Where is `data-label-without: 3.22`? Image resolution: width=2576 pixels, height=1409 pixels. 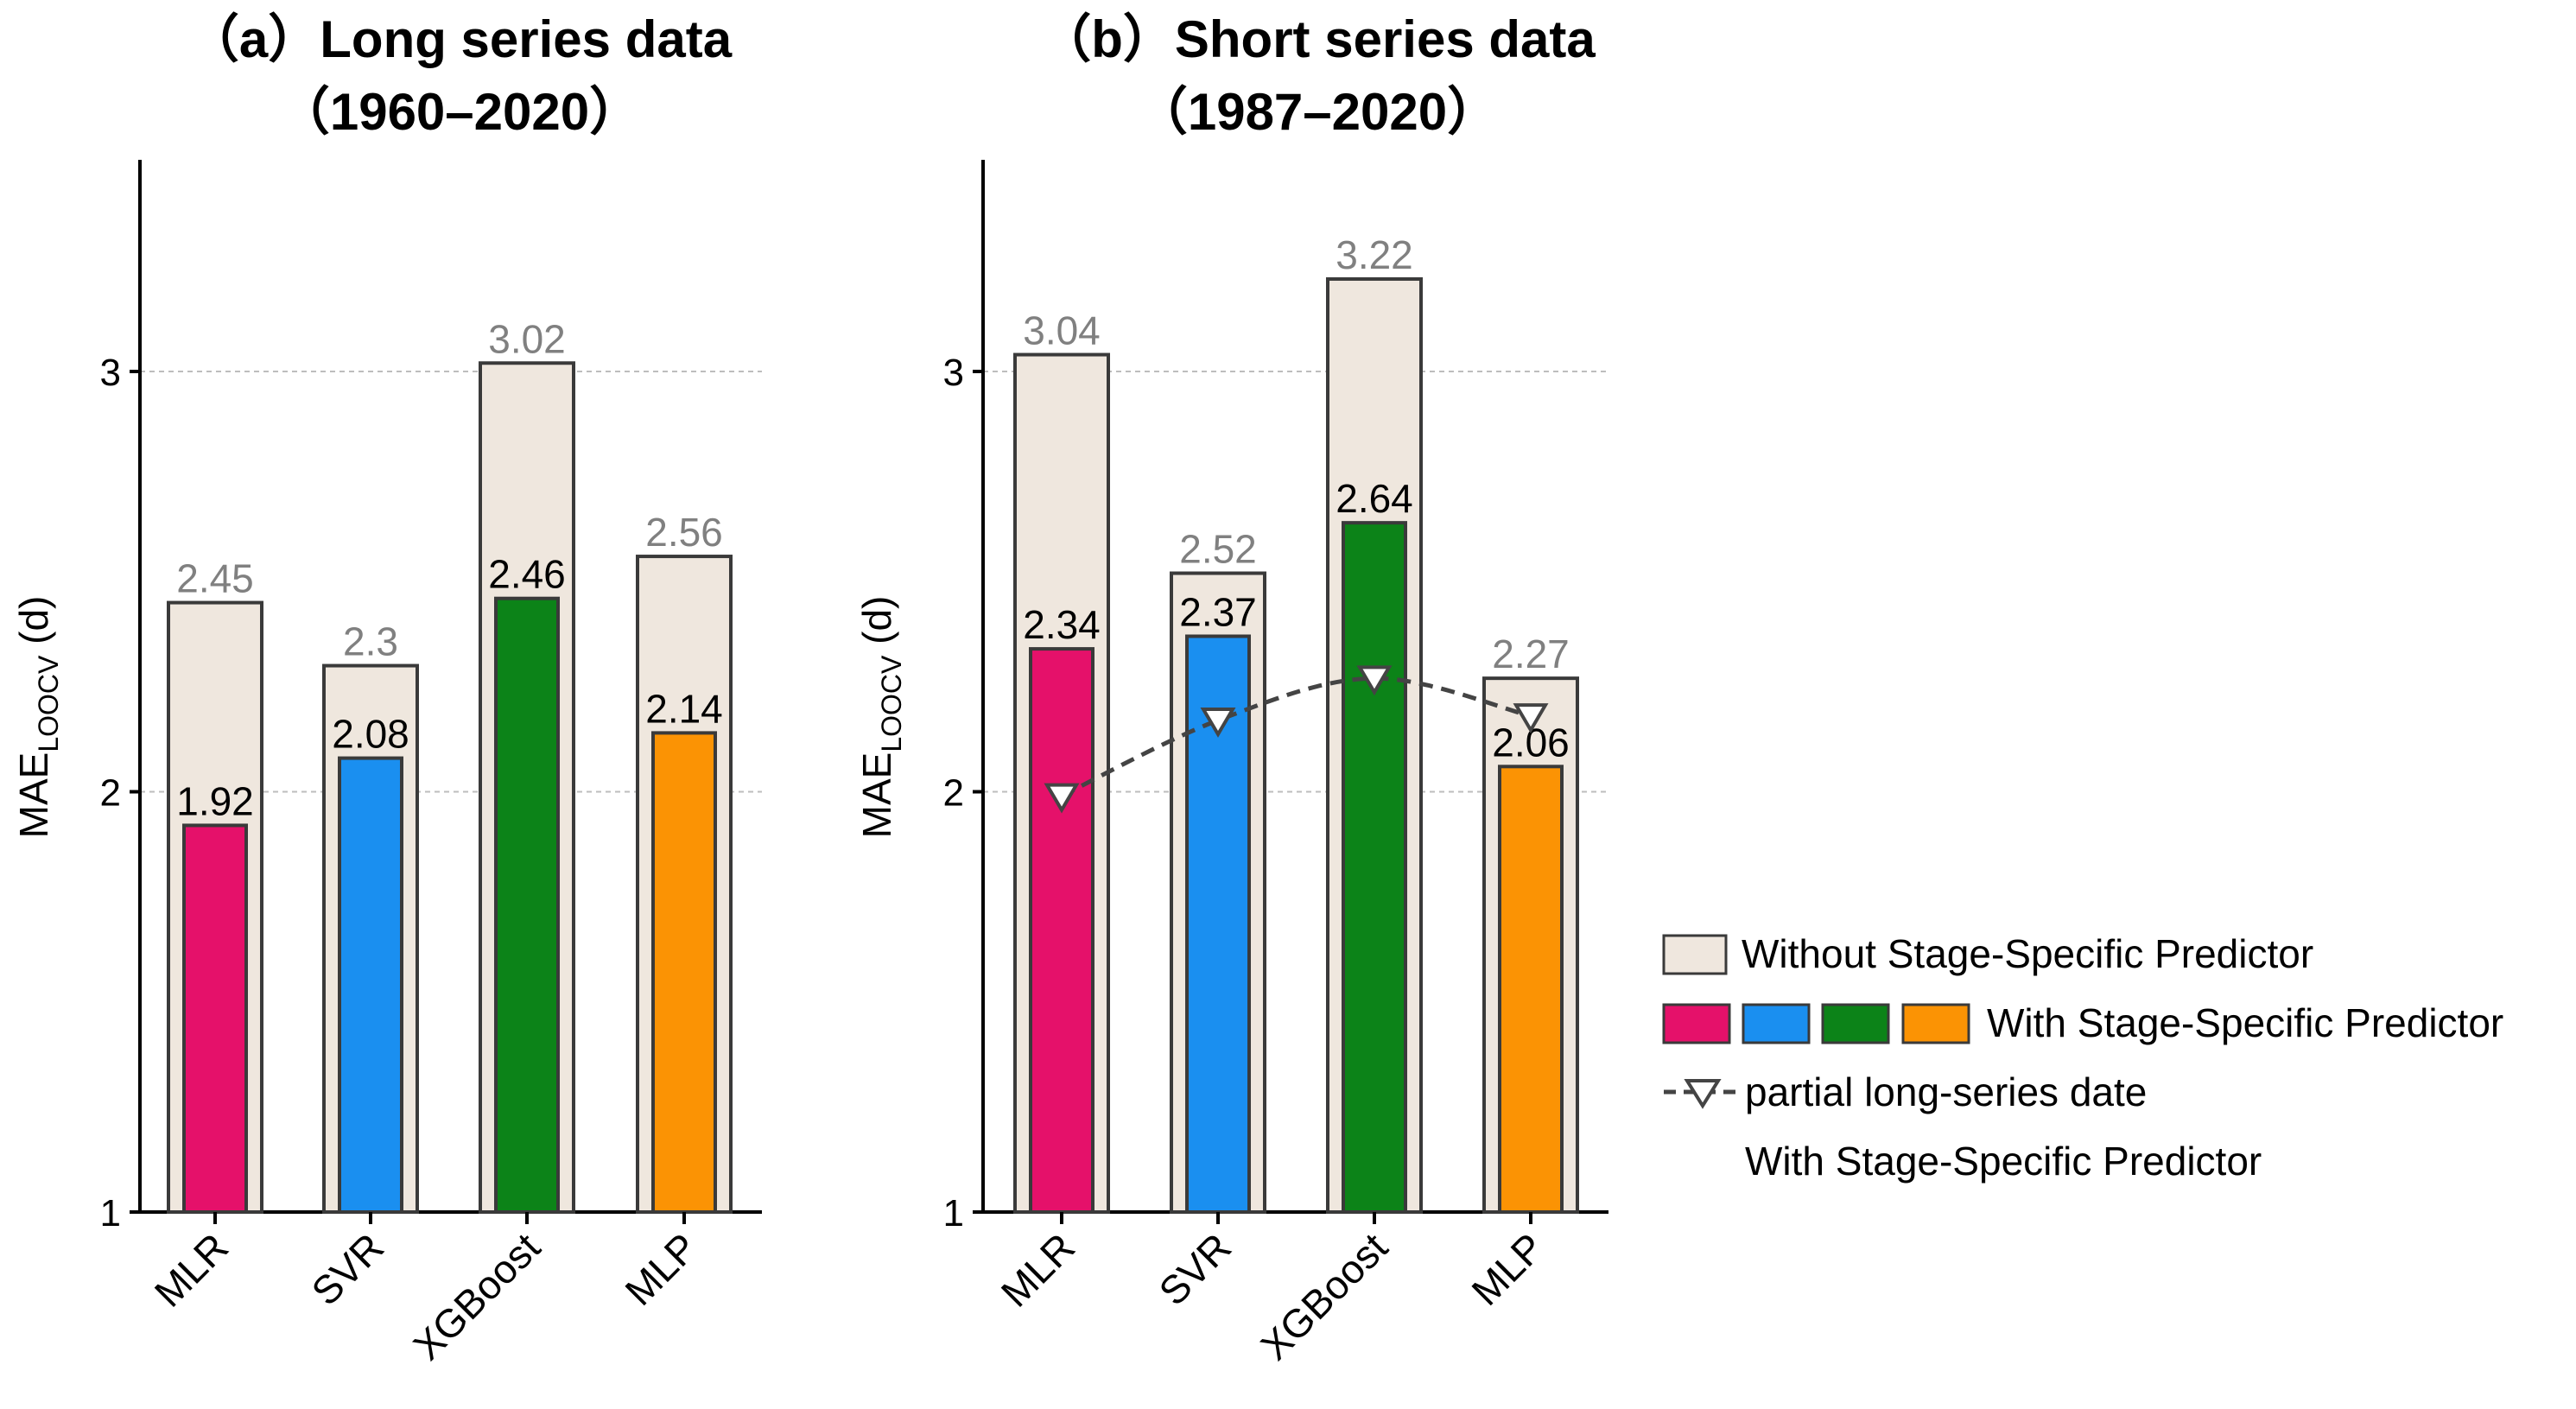
data-label-without: 3.22 is located at coordinates (1374, 255).